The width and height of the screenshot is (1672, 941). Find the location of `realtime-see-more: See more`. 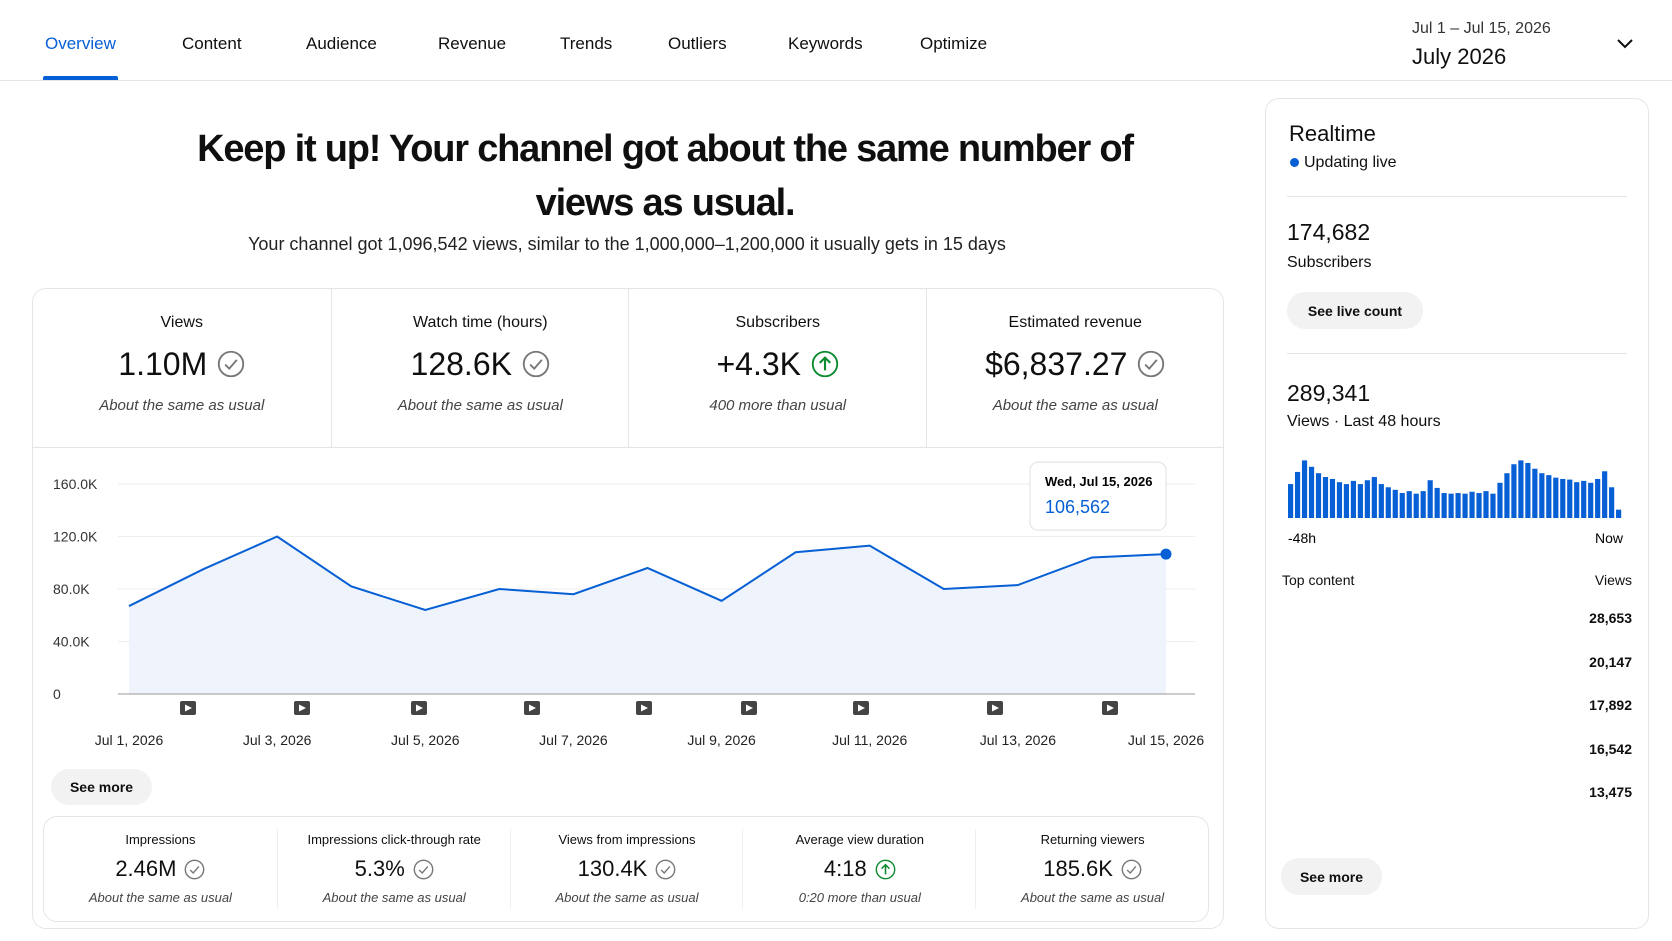

realtime-see-more: See more is located at coordinates (1331, 876).